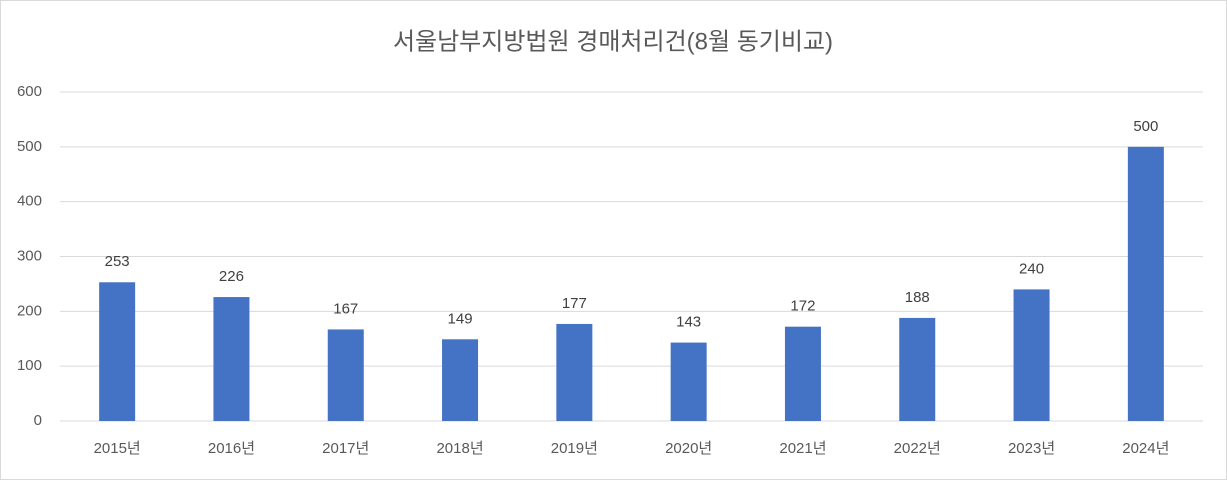 The image size is (1227, 480). I want to click on x-tick-label: 2022년, so click(917, 448).